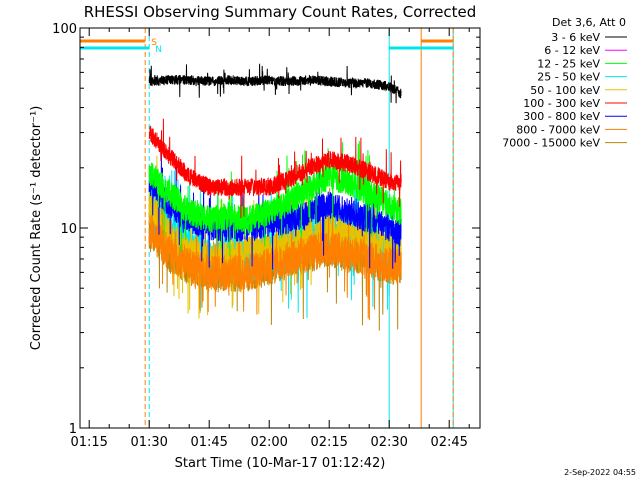 The image size is (640, 480). Describe the element at coordinates (328, 442) in the screenshot. I see `x-tick-label: 02:15` at that location.